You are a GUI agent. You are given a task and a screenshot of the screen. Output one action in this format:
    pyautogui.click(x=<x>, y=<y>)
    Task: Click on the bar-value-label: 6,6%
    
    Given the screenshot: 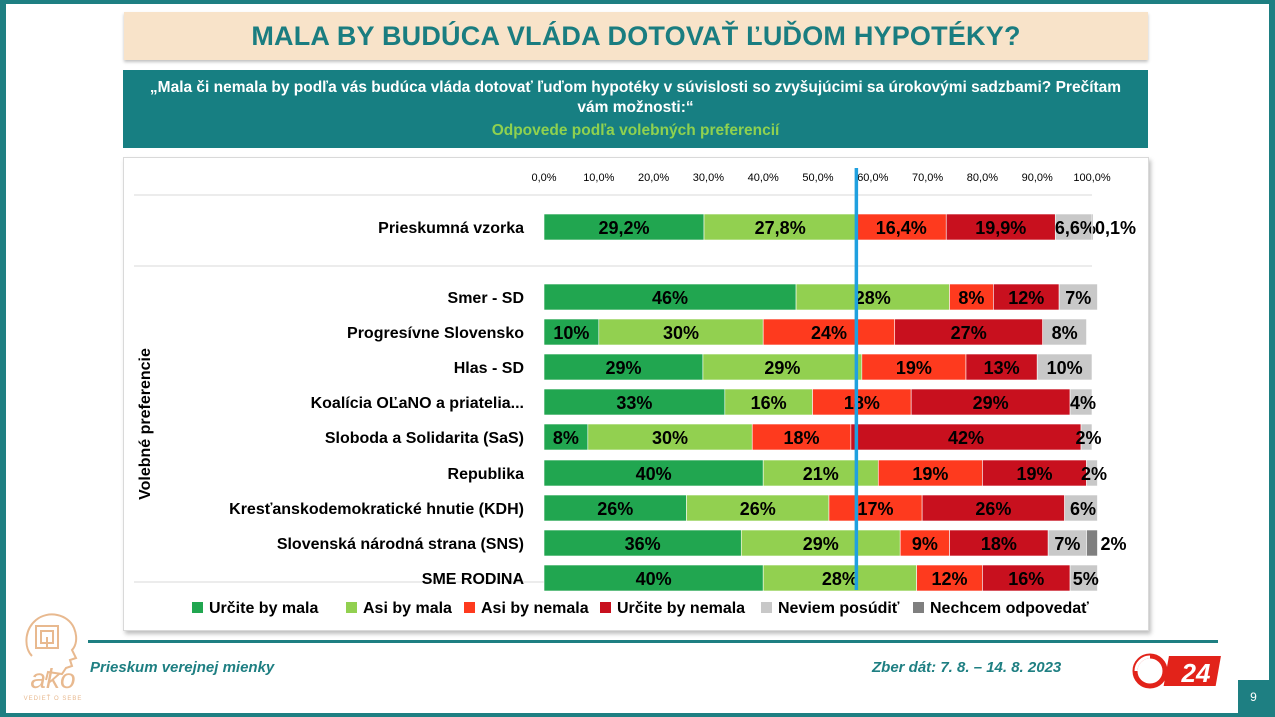 What is the action you would take?
    pyautogui.click(x=1075, y=228)
    